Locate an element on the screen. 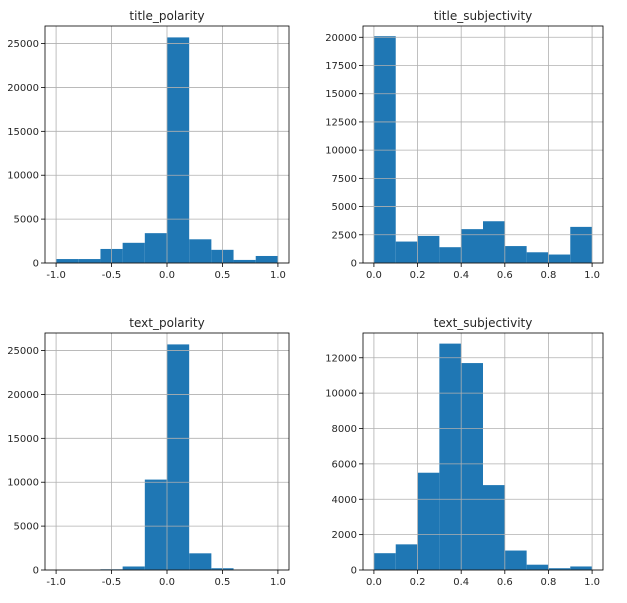  chart-title: title_polarity is located at coordinates (166, 16).